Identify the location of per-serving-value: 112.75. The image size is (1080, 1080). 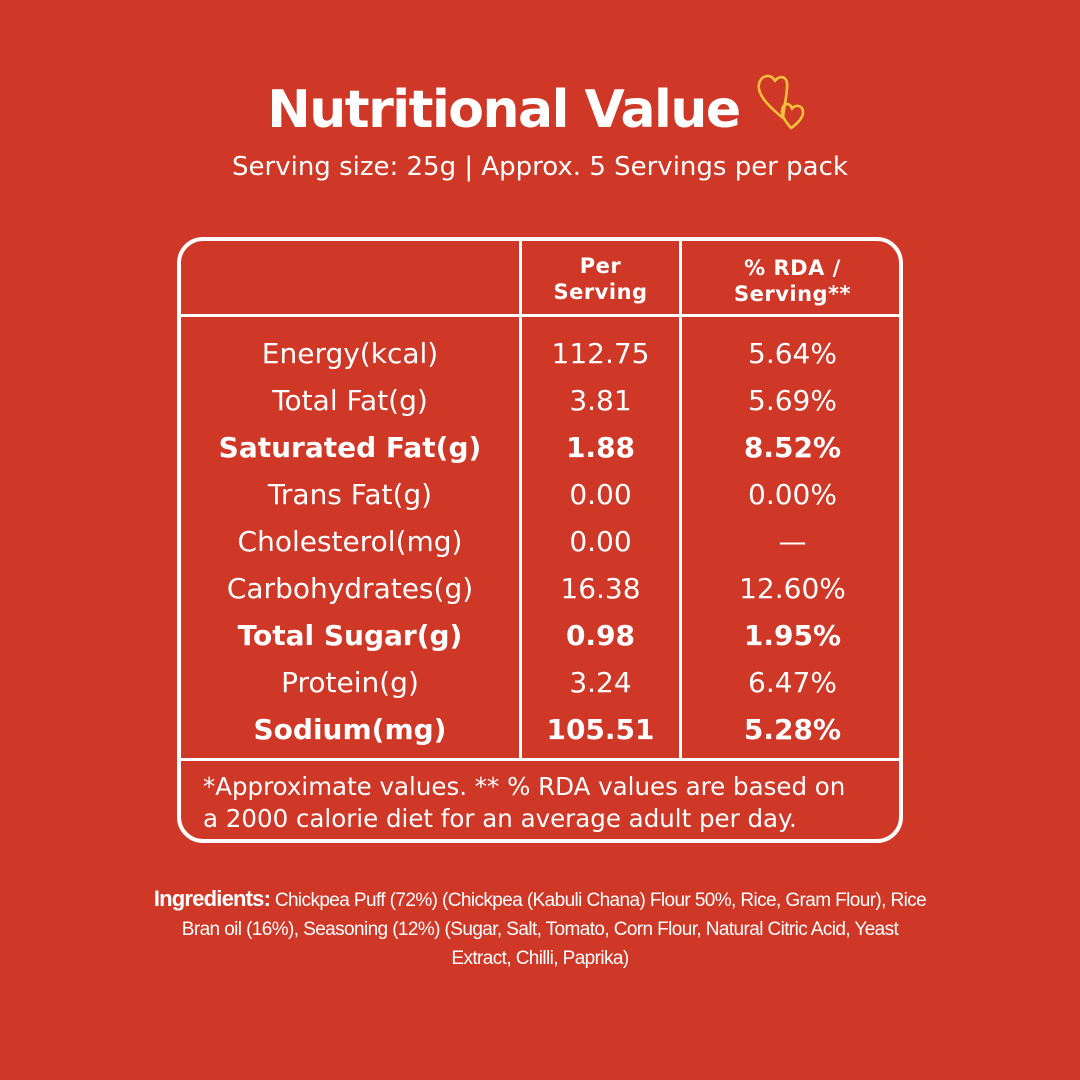
(600, 353).